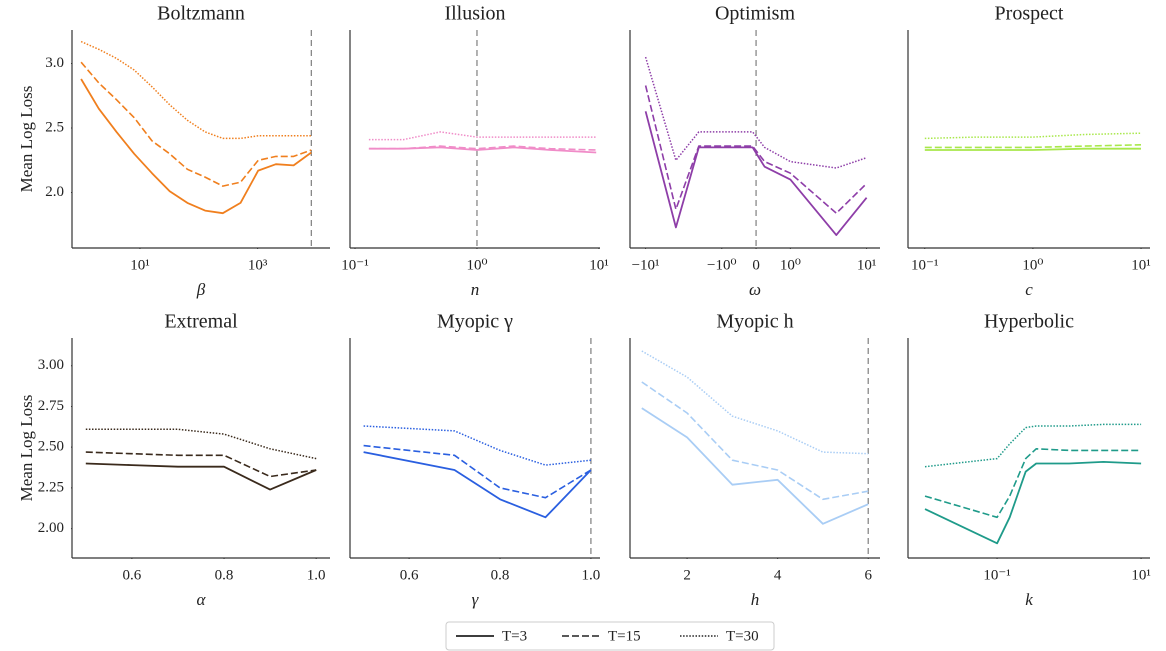  Describe the element at coordinates (476, 599) in the screenshot. I see `x-axis-label: γ` at that location.